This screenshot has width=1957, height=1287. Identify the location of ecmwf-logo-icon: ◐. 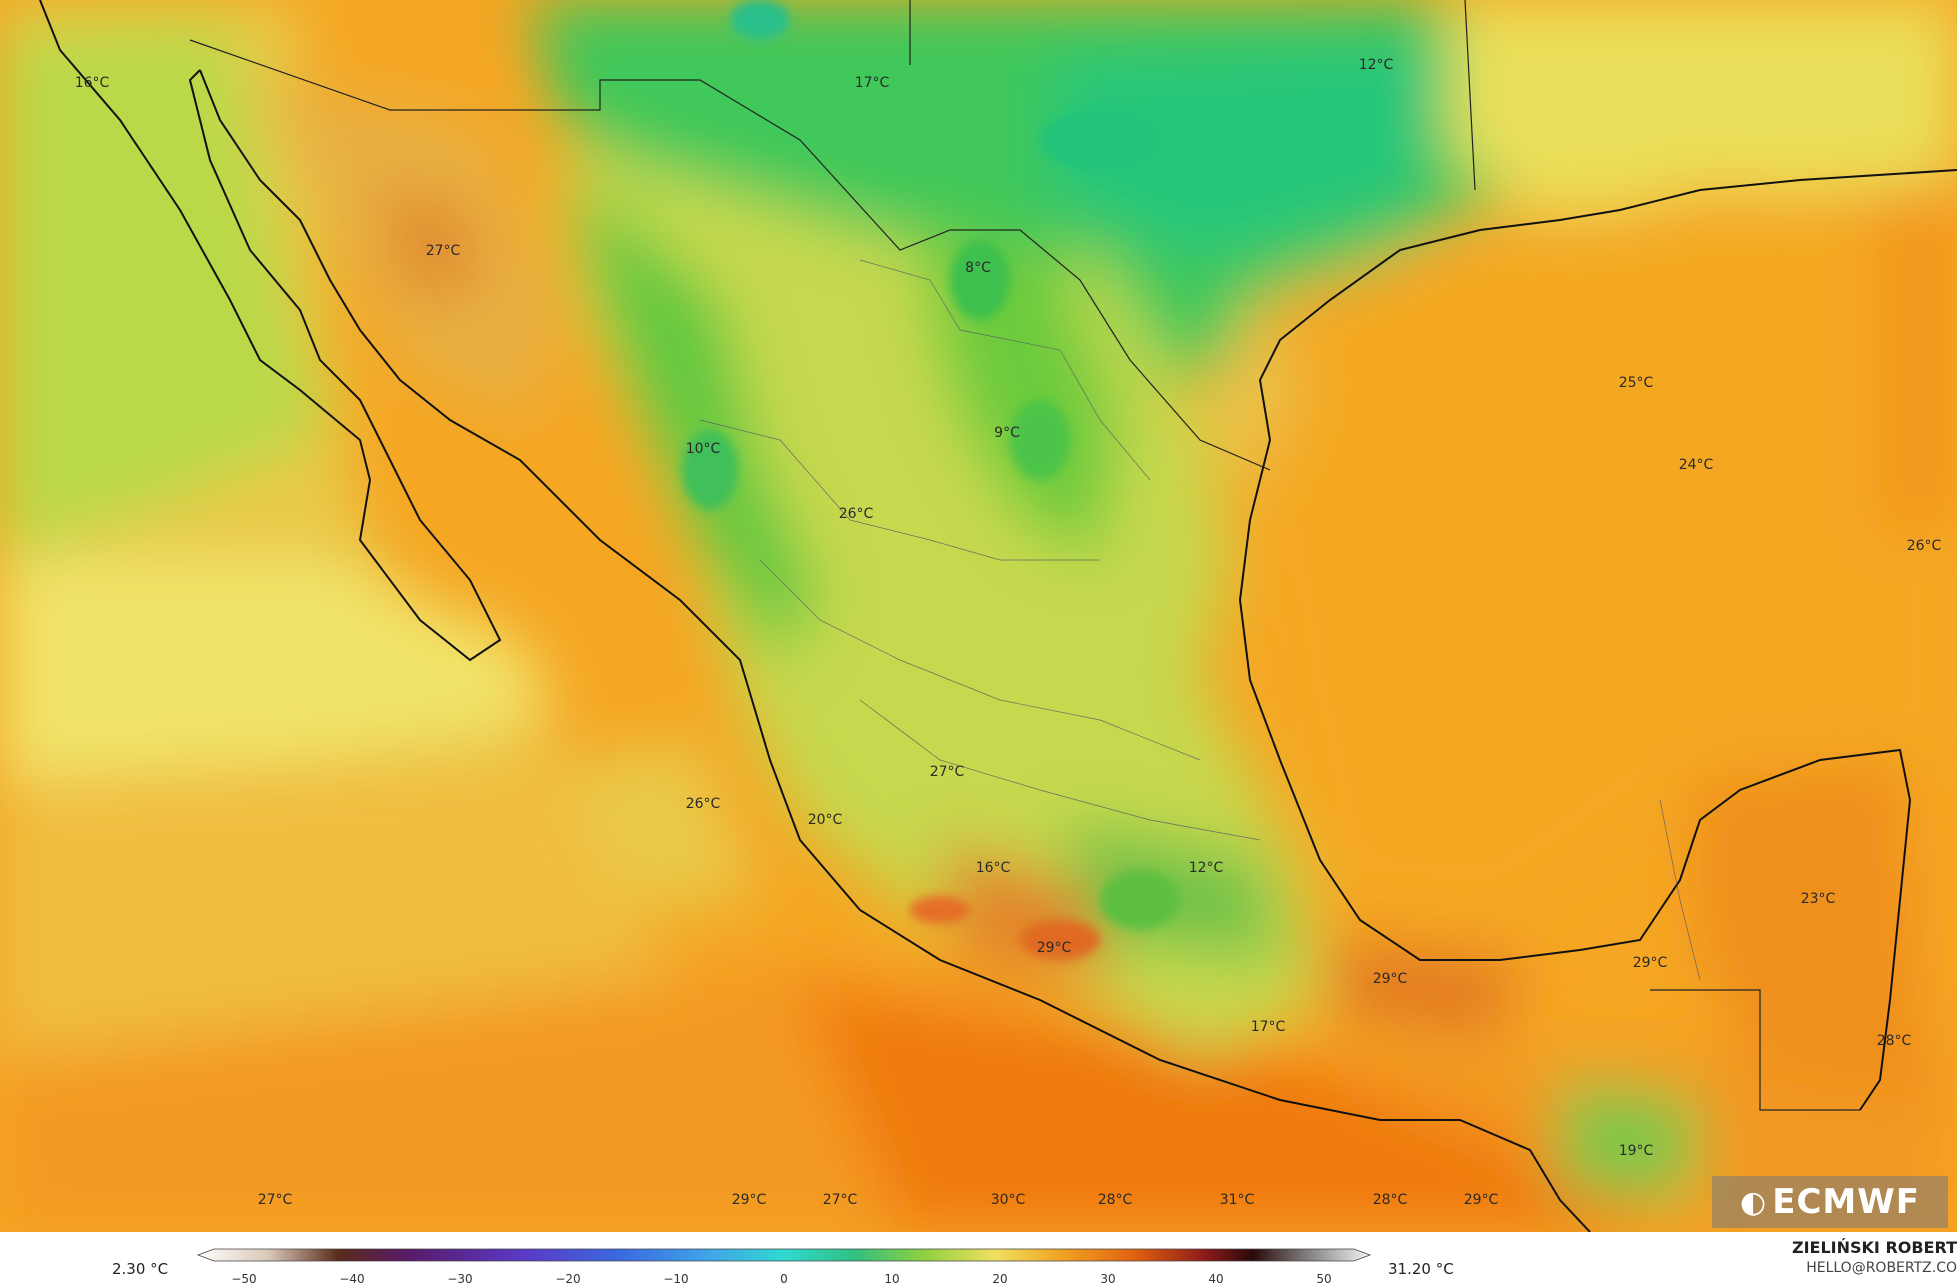
(1753, 1202).